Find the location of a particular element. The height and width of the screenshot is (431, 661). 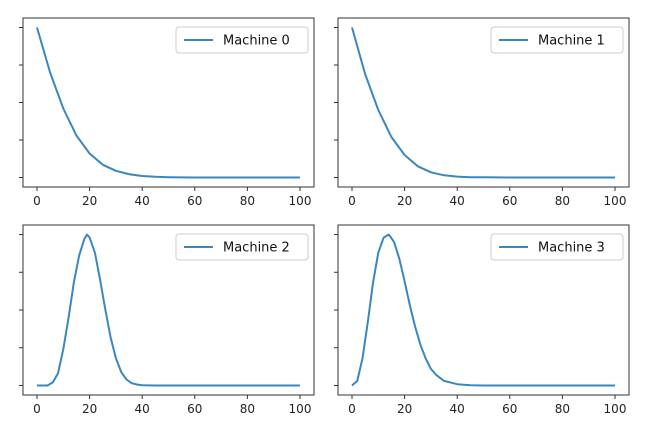

legend: Machine 0 is located at coordinates (242, 40).